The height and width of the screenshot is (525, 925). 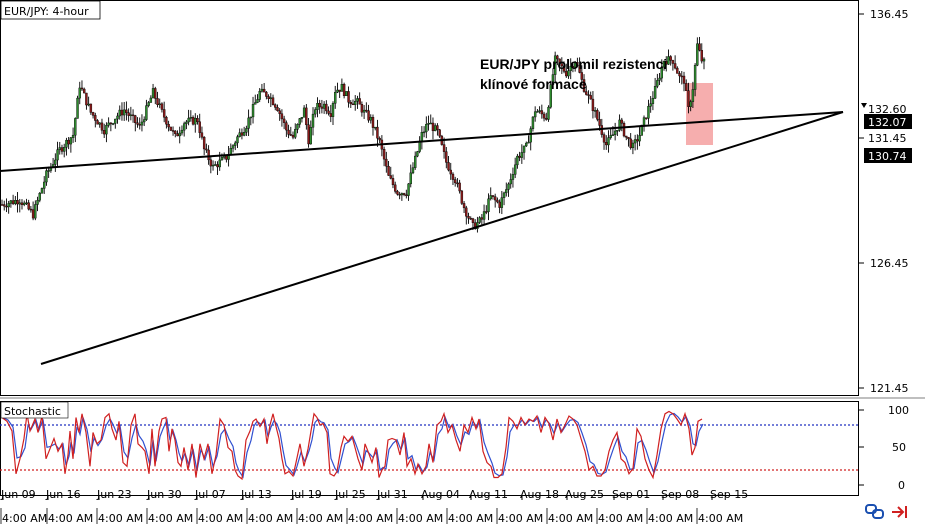 I want to click on x-date-label: Sep 08, so click(x=680, y=494).